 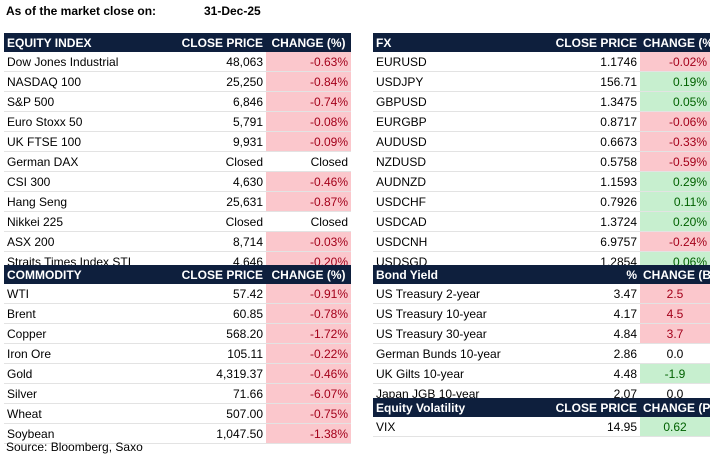 What do you see at coordinates (89, 181) in the screenshot?
I see `row-name: CSI 300` at bounding box center [89, 181].